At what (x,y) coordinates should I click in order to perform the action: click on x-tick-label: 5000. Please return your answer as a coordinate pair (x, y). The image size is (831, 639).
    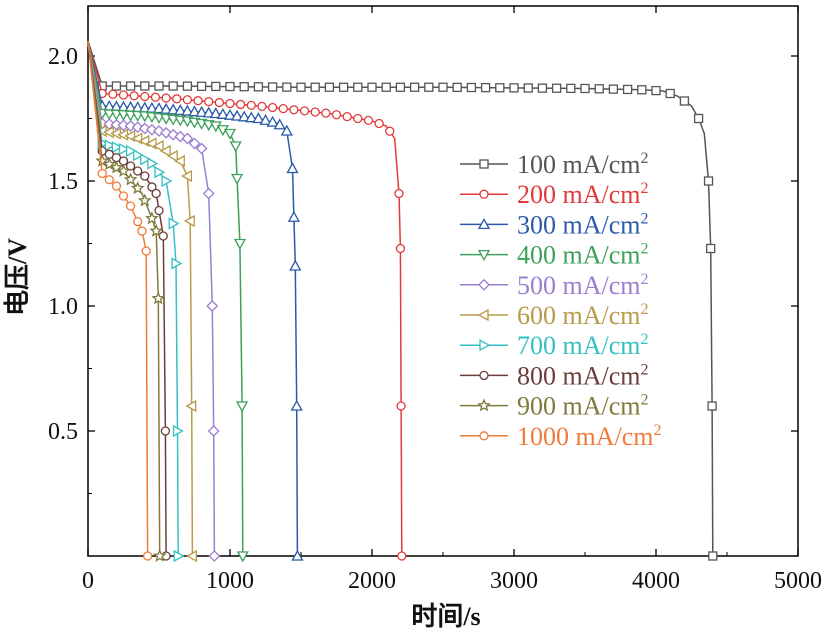
    Looking at the image, I should click on (798, 581).